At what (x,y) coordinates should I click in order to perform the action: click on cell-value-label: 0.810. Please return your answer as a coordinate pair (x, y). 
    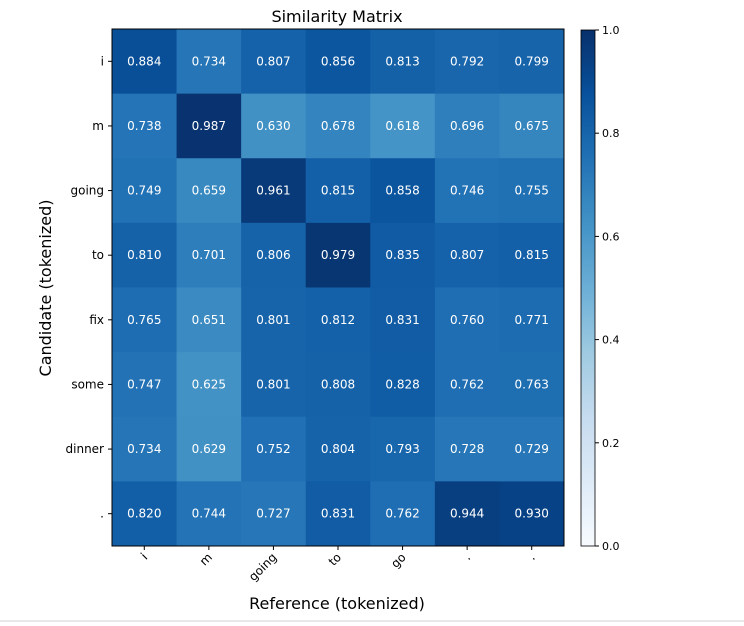
    Looking at the image, I should click on (144, 255).